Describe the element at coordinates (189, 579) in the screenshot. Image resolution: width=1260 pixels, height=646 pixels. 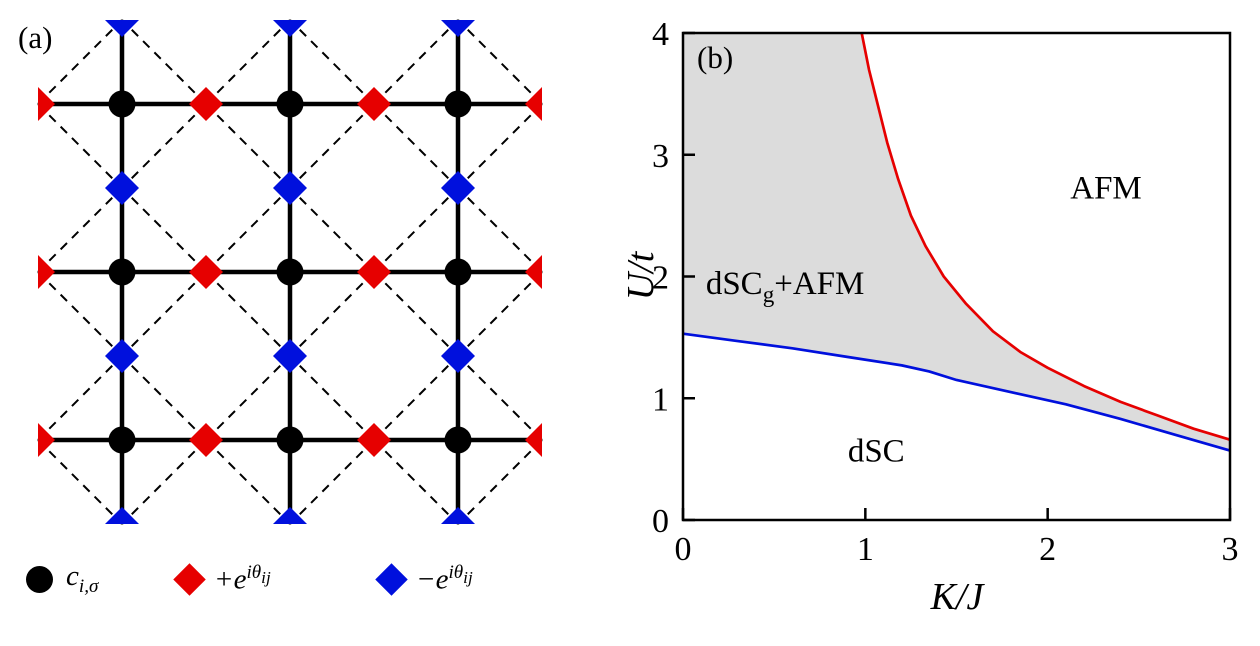
I see `plus-bond-symbol` at that location.